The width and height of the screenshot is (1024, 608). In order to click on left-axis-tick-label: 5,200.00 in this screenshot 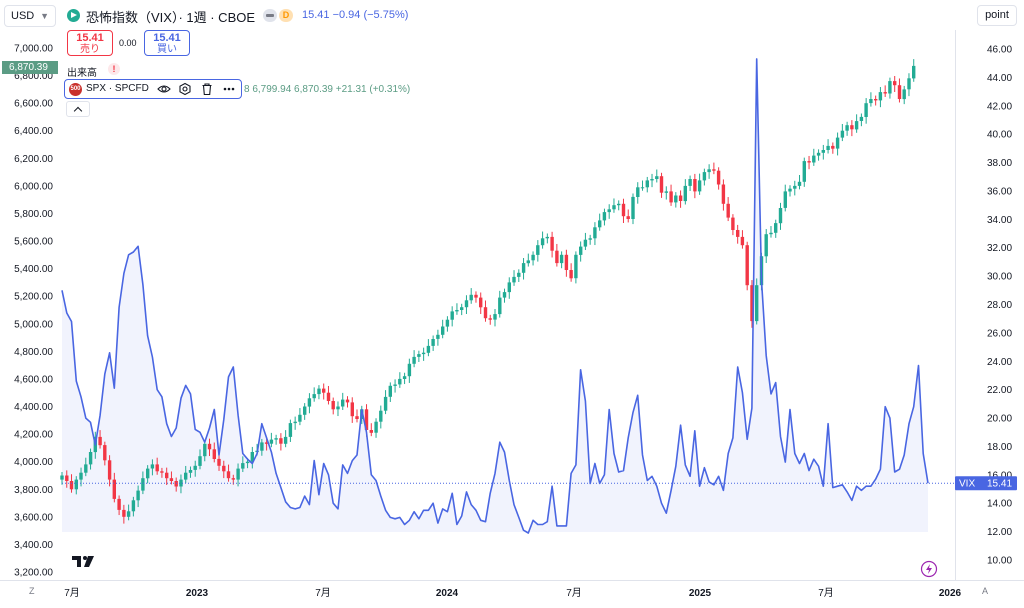, I will do `click(33, 297)`.